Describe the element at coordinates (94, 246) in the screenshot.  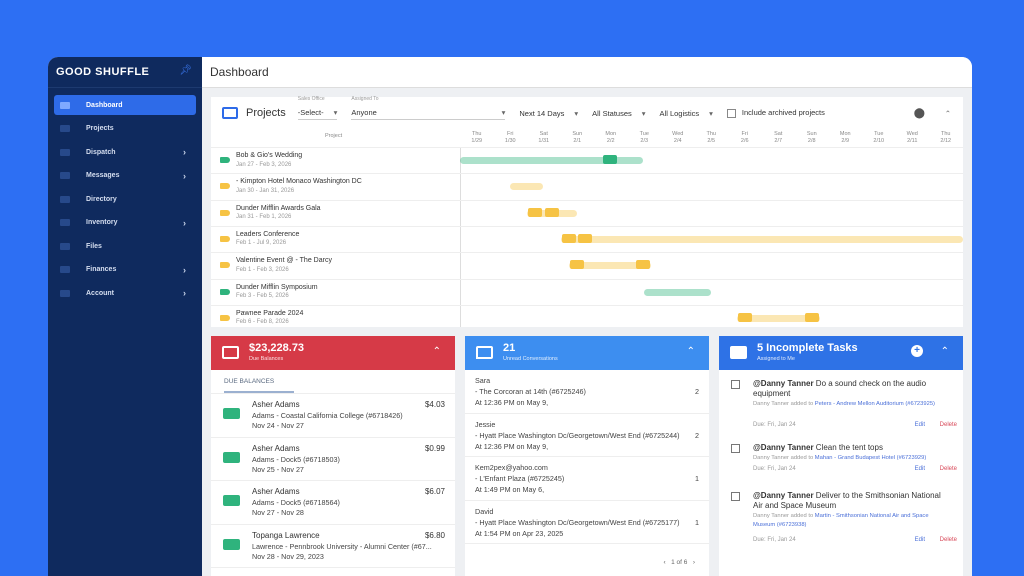
I see `sidebar-item-label: Files` at that location.